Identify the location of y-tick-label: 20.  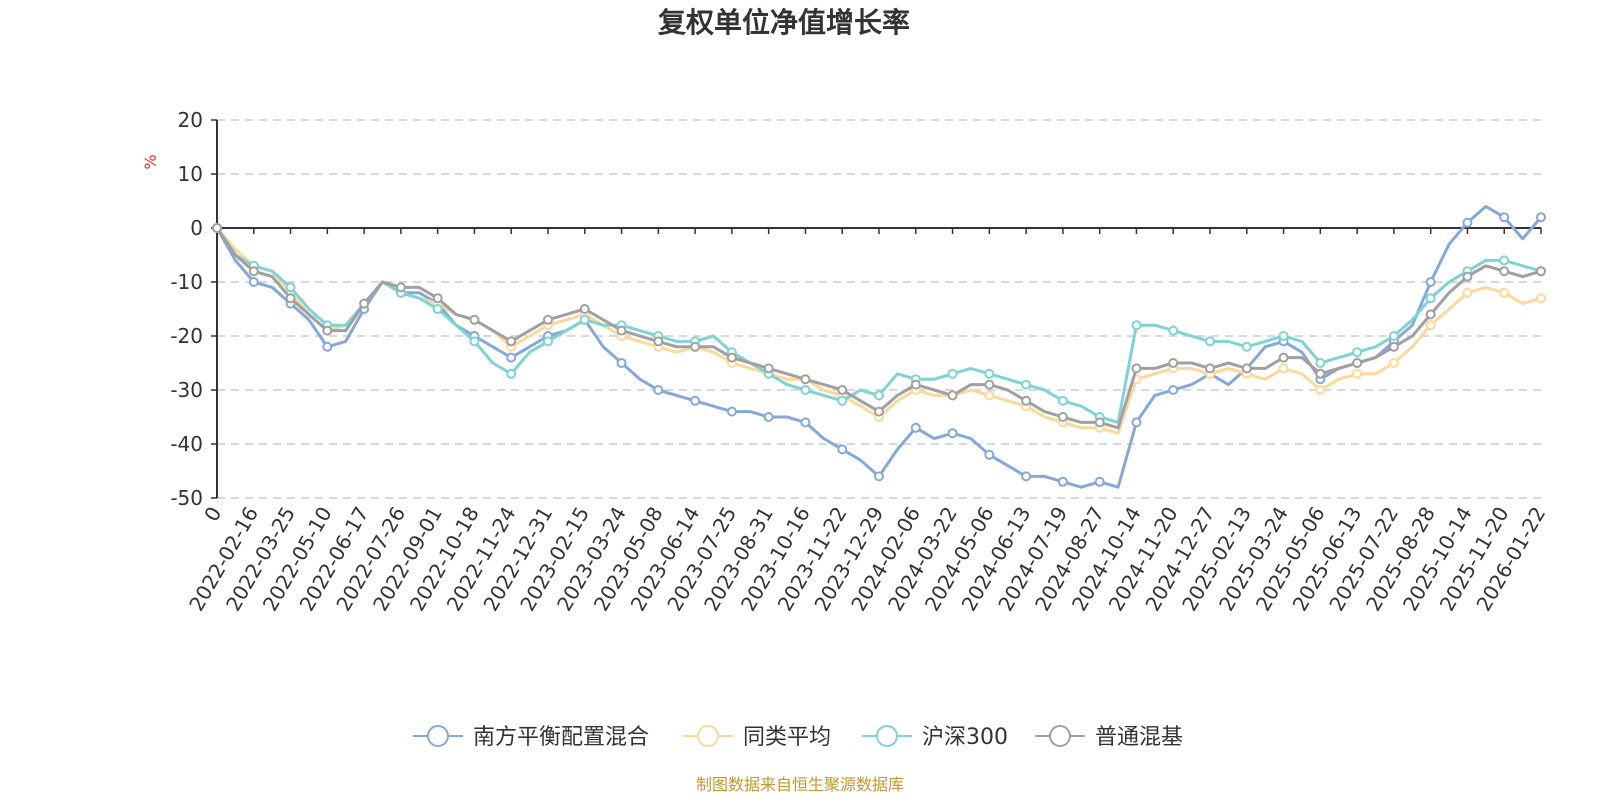
(190, 120).